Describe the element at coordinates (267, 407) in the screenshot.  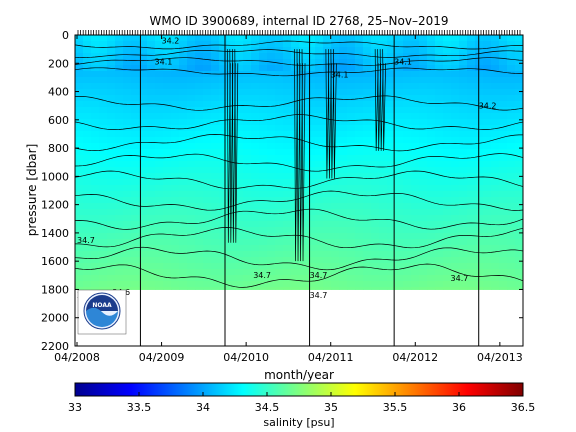
I see `colorbar-tick-label: 34.5` at that location.